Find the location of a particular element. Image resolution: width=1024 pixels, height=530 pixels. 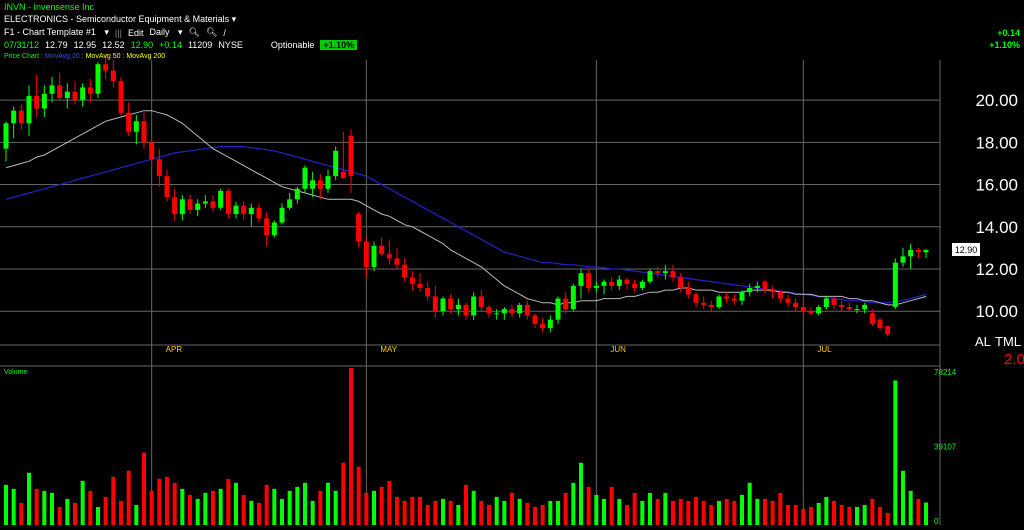

template-select: F1 - Chart Template #1 ▾ is located at coordinates (56, 32).